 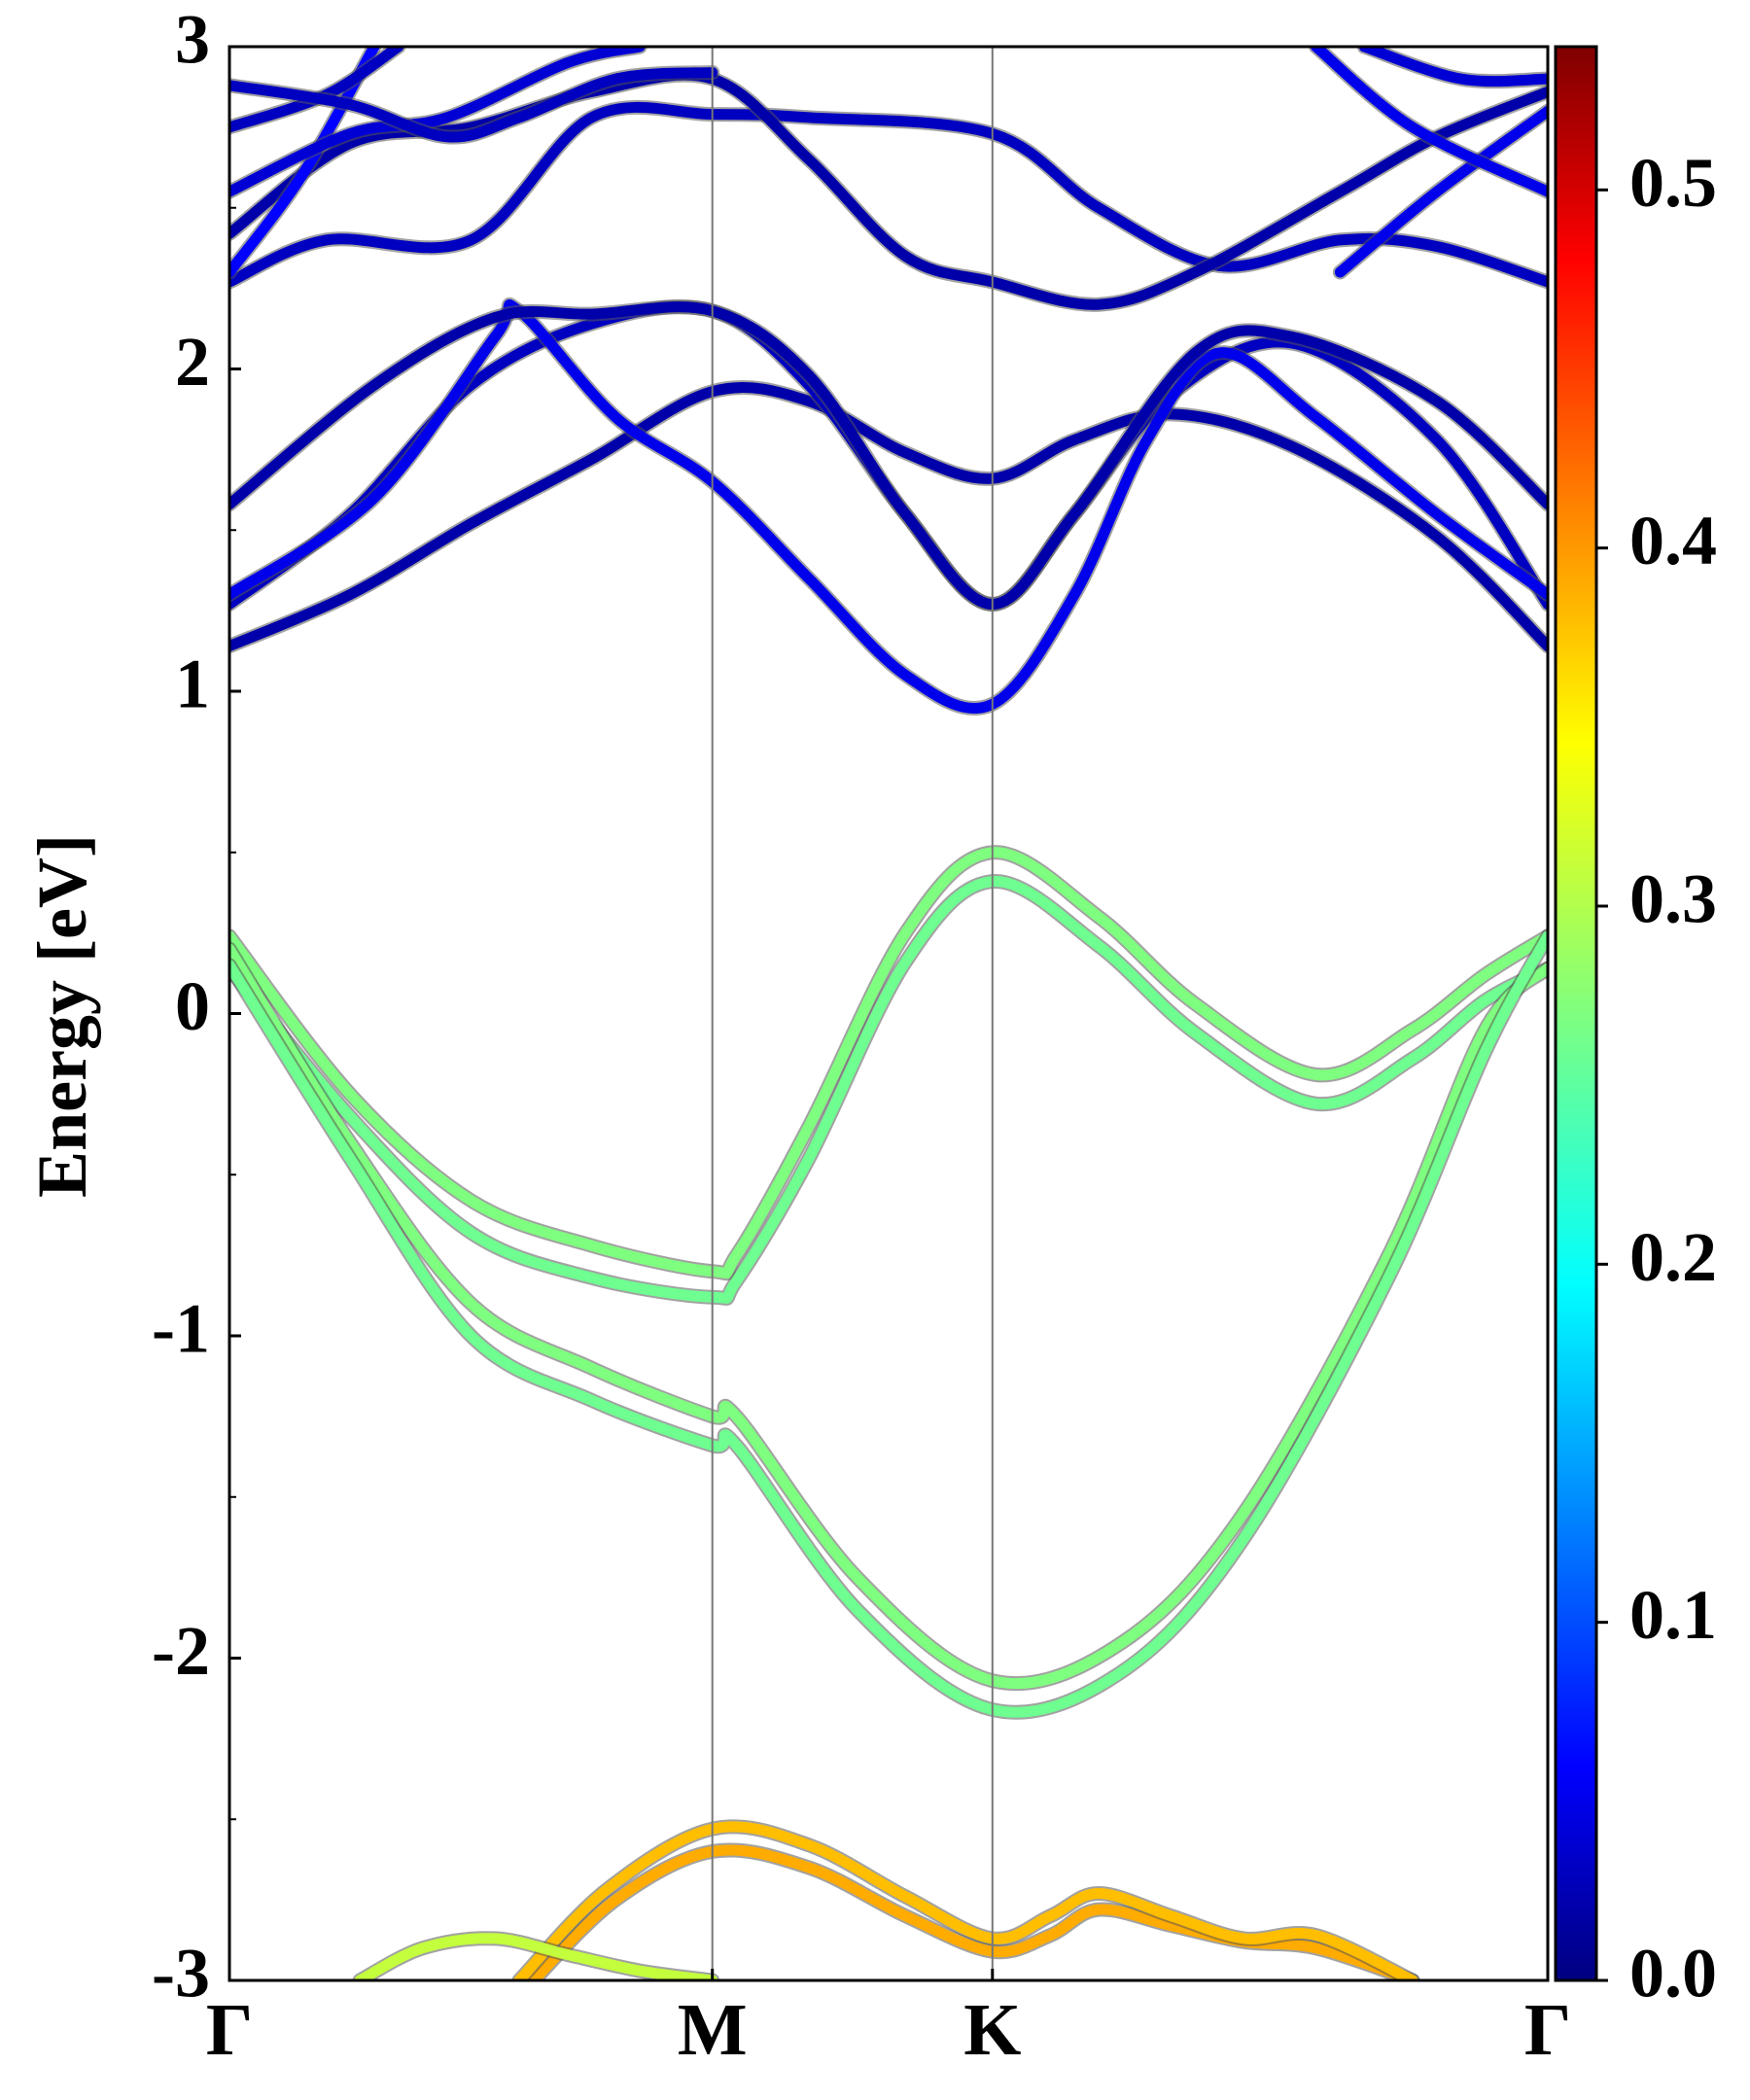 What do you see at coordinates (1673, 1973) in the screenshot?
I see `colorbar-tick-label: 0.0` at bounding box center [1673, 1973].